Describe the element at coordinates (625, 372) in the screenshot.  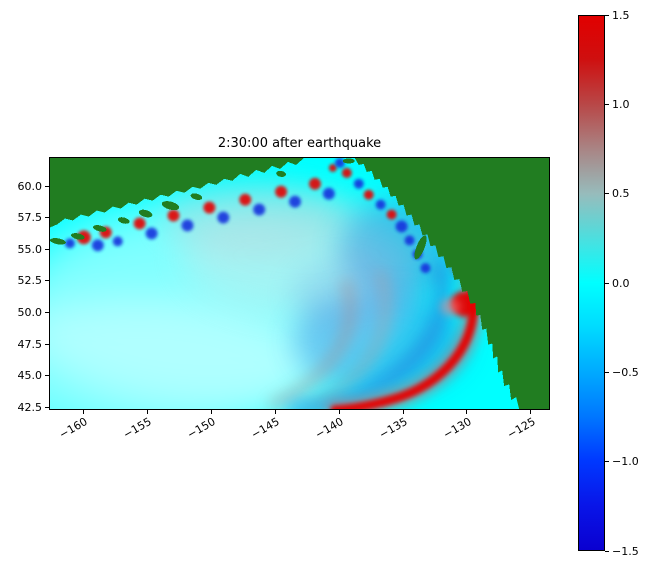
I see `colorbar-tick-label: −0.5` at that location.